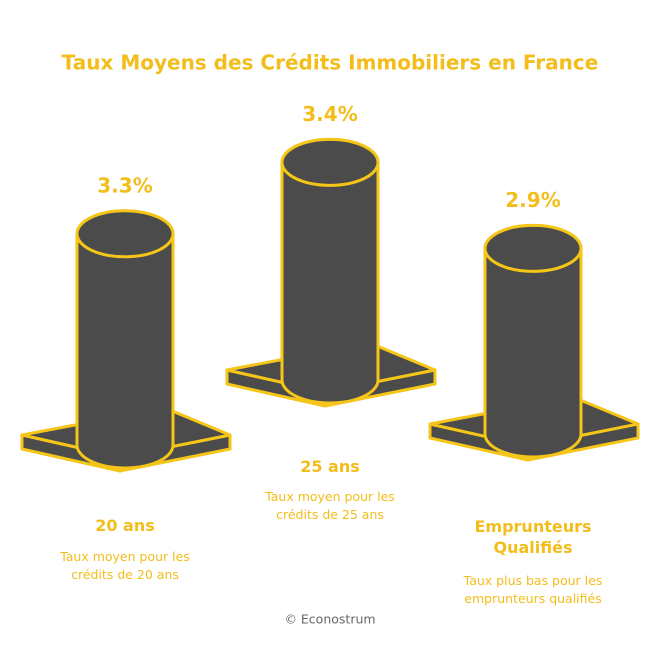 This screenshot has height=656, width=660. Describe the element at coordinates (330, 505) in the screenshot. I see `description: Taux moyen pour les crédits de 25 ans` at that location.